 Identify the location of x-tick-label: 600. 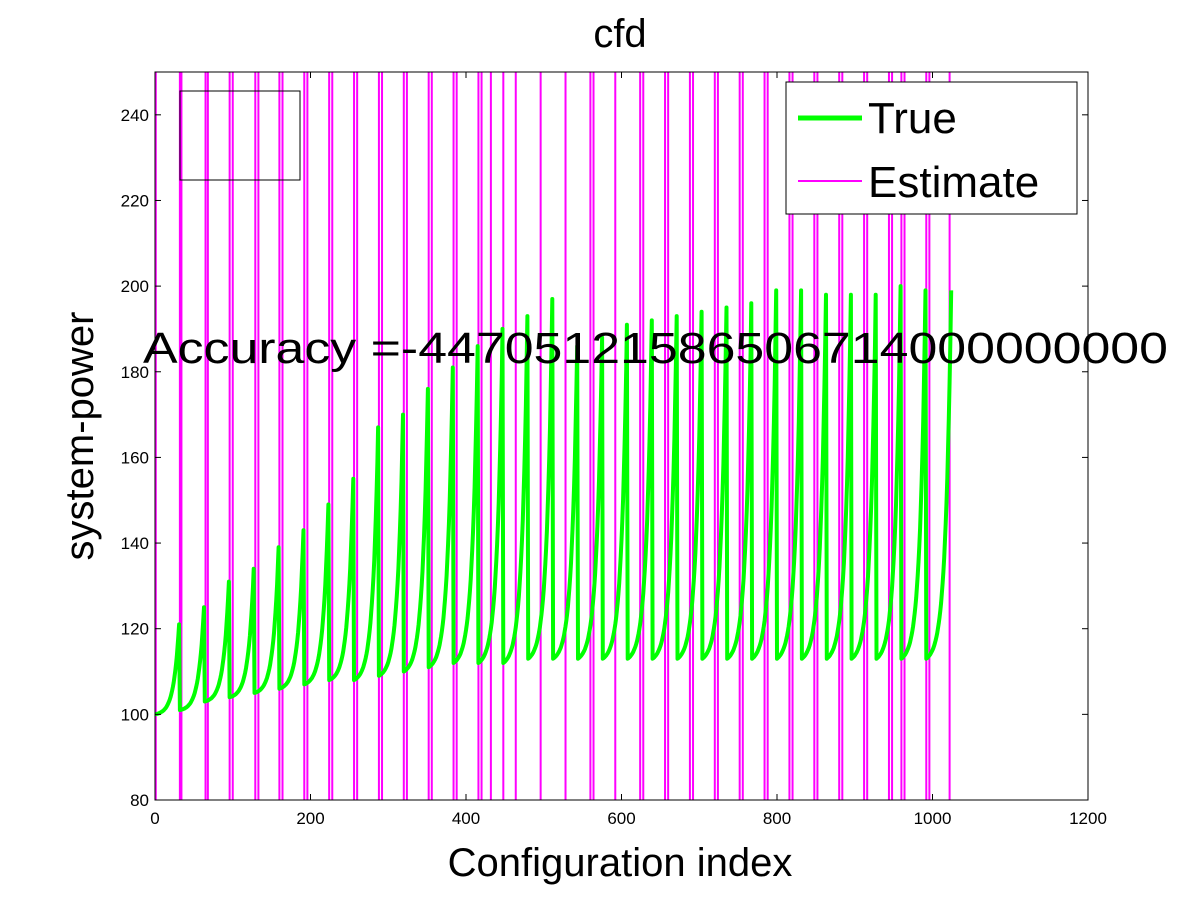
(621, 818).